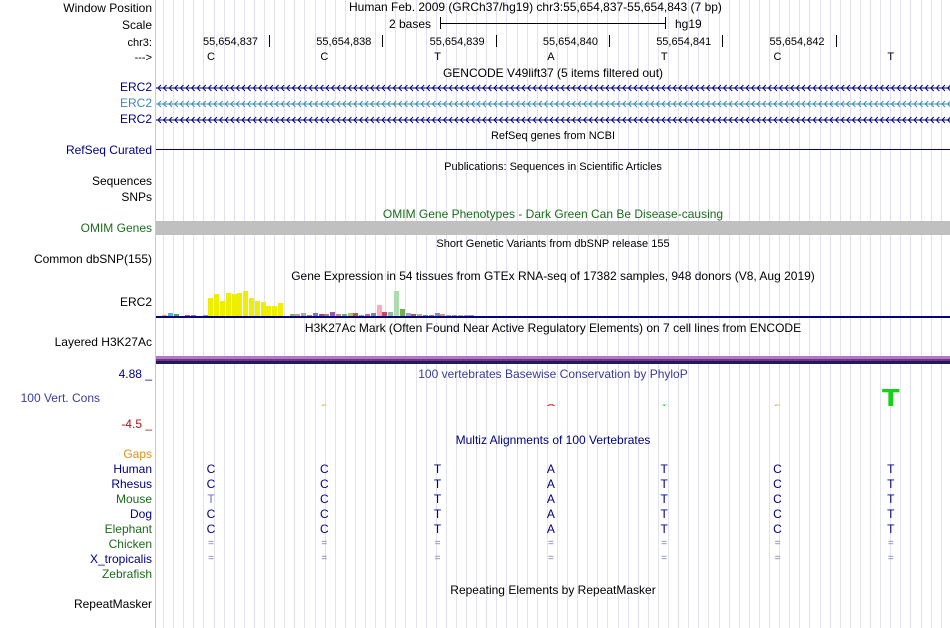  I want to click on refseq-track-label: RefSeq Curated, so click(108, 150).